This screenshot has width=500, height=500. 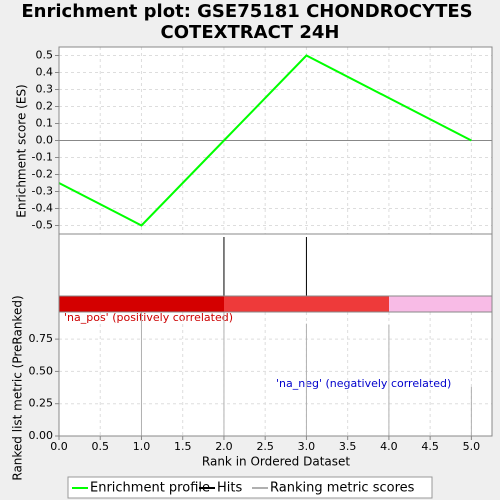 What do you see at coordinates (45, 89) in the screenshot?
I see `y-tick-label: 0.3` at bounding box center [45, 89].